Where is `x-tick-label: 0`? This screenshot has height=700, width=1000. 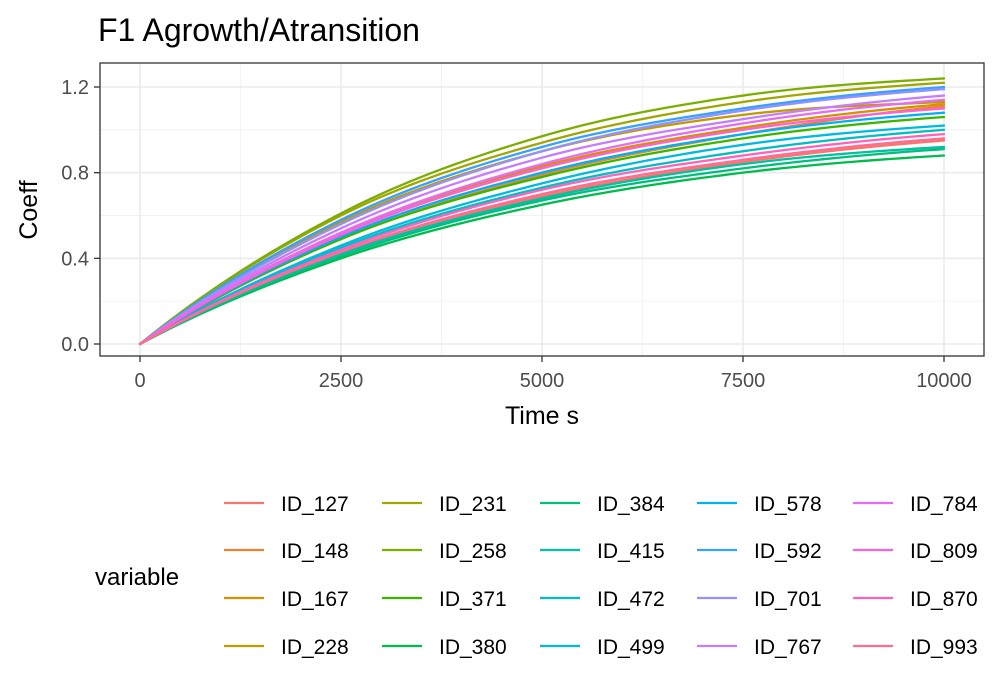 x-tick-label: 0 is located at coordinates (139, 381).